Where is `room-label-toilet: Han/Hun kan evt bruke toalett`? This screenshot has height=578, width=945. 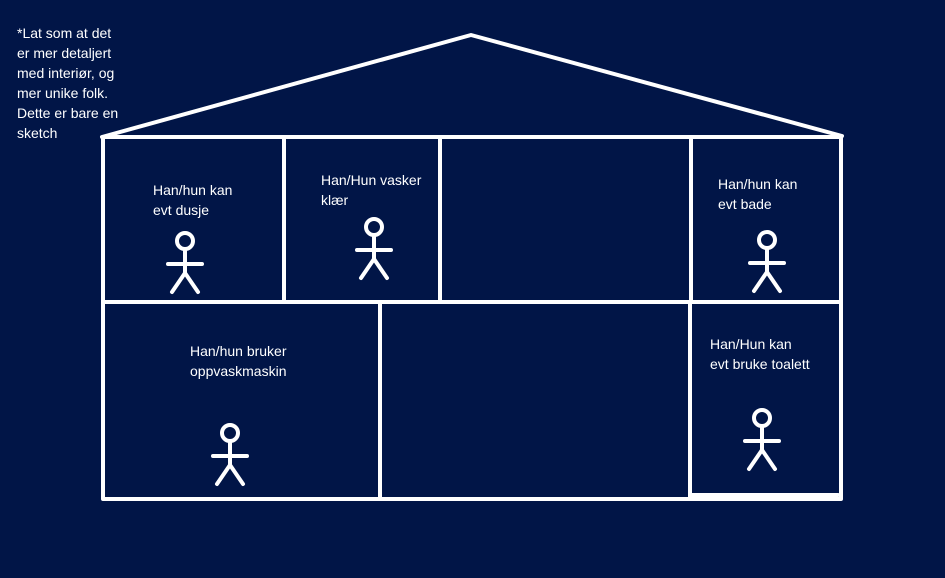 room-label-toilet: Han/Hun kan evt bruke toalett is located at coordinates (760, 354).